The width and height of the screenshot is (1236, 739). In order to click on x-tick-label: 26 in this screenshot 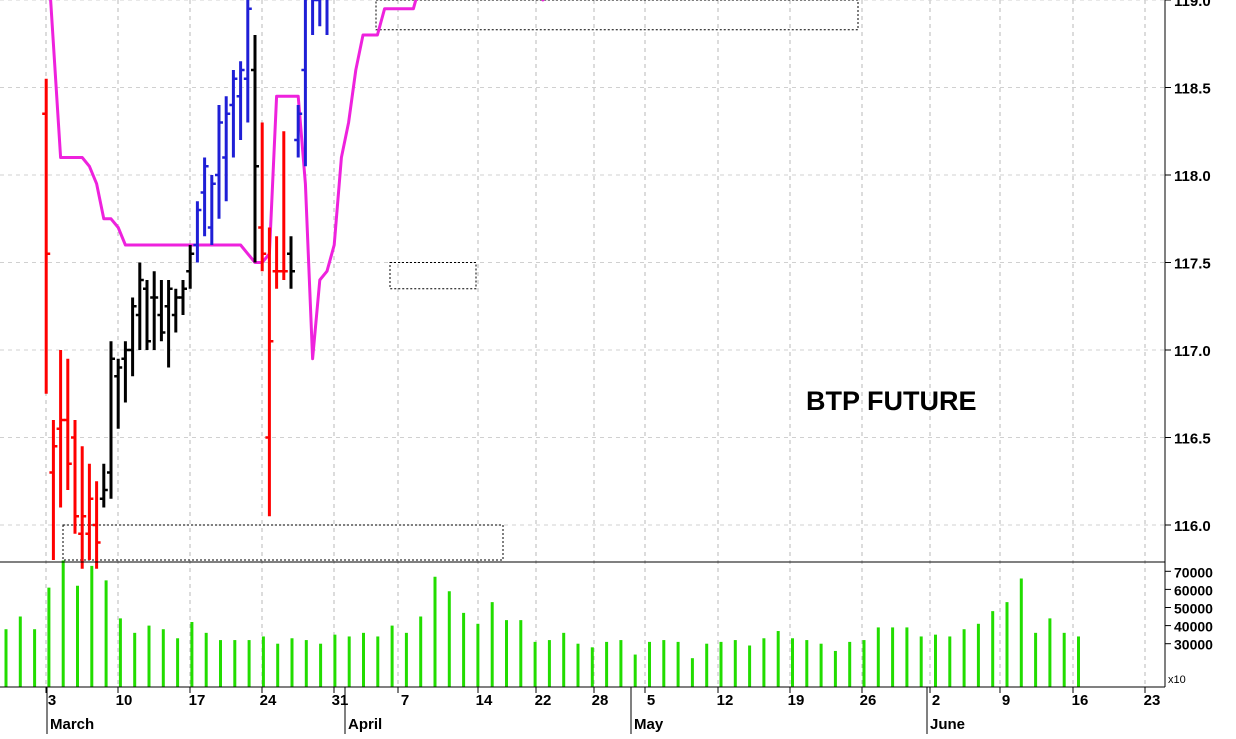, I will do `click(868, 700)`.